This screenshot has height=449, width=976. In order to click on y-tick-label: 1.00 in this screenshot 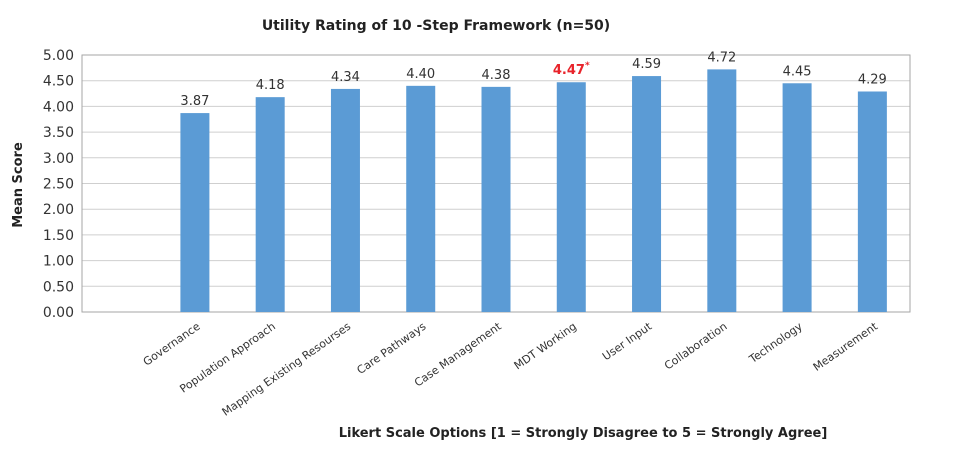, I will do `click(58, 262)`.